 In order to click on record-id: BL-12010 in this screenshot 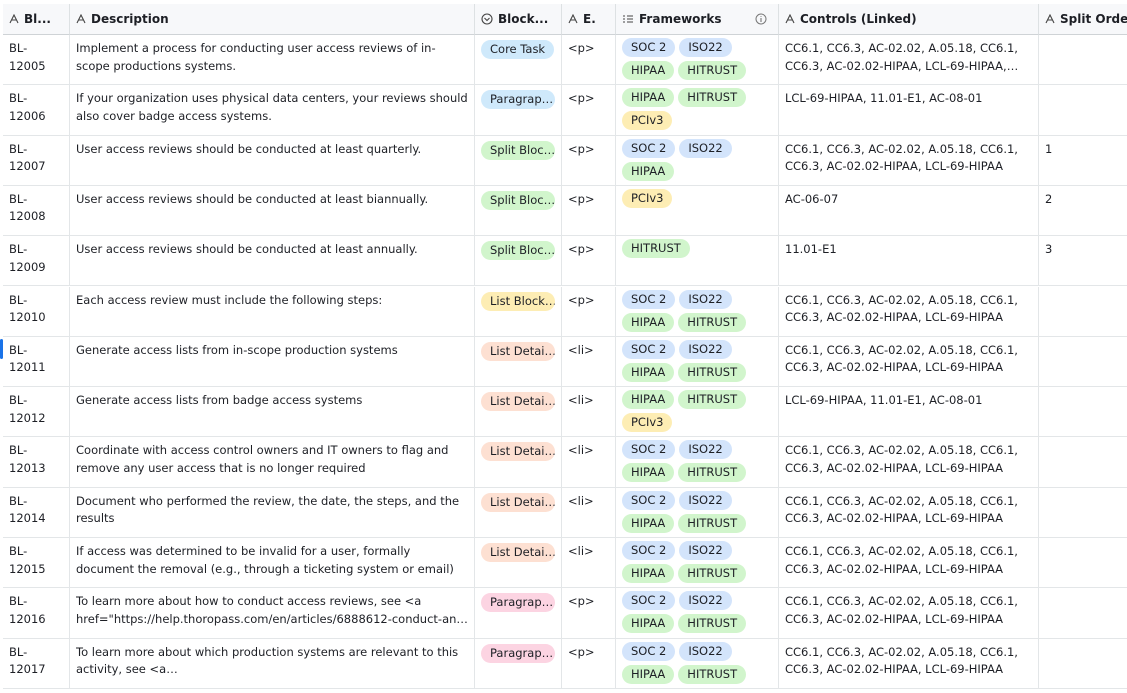, I will do `click(27, 308)`.